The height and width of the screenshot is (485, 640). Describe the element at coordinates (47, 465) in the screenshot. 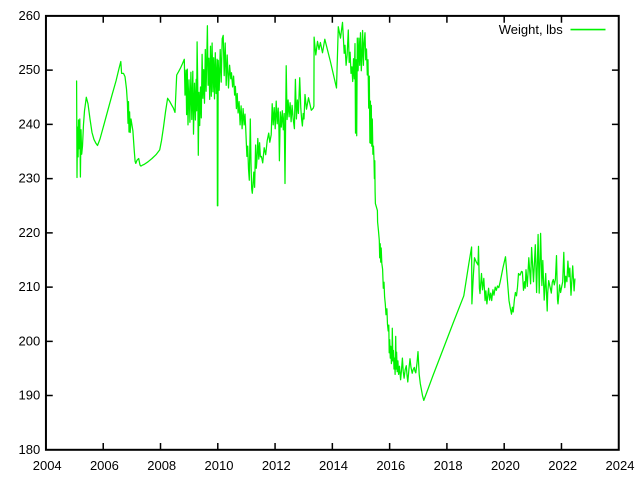

I see `svg-text: 2004` at that location.